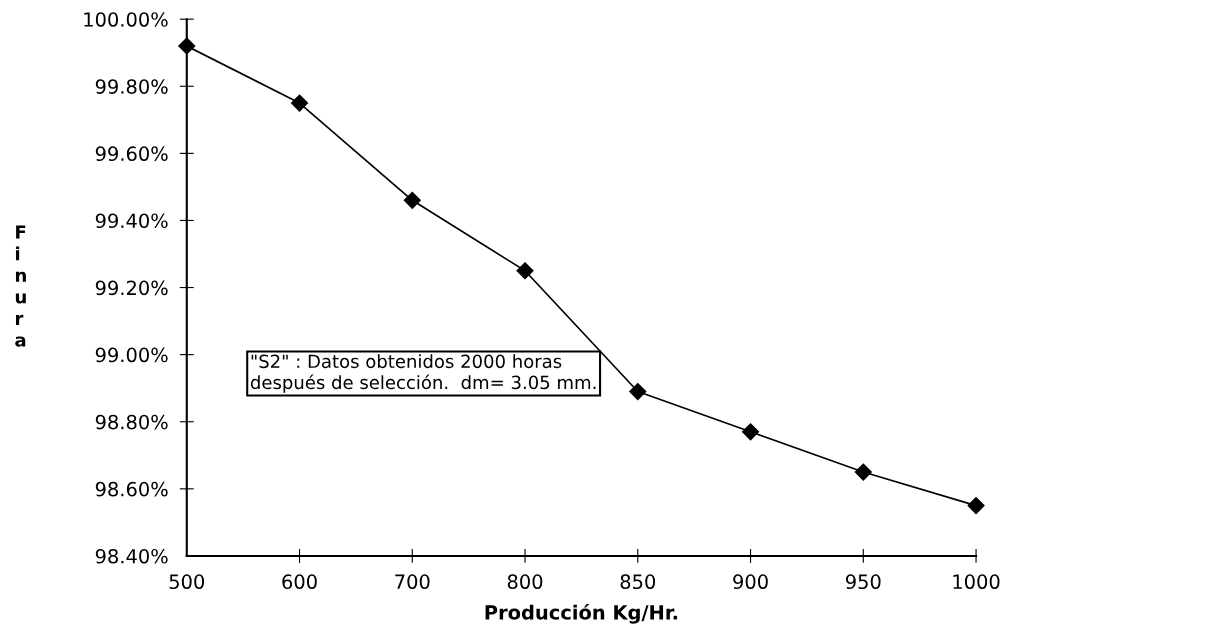 Image resolution: width=1205 pixels, height=639 pixels. What do you see at coordinates (131, 422) in the screenshot?
I see `y-tick-label: 98.80%` at bounding box center [131, 422].